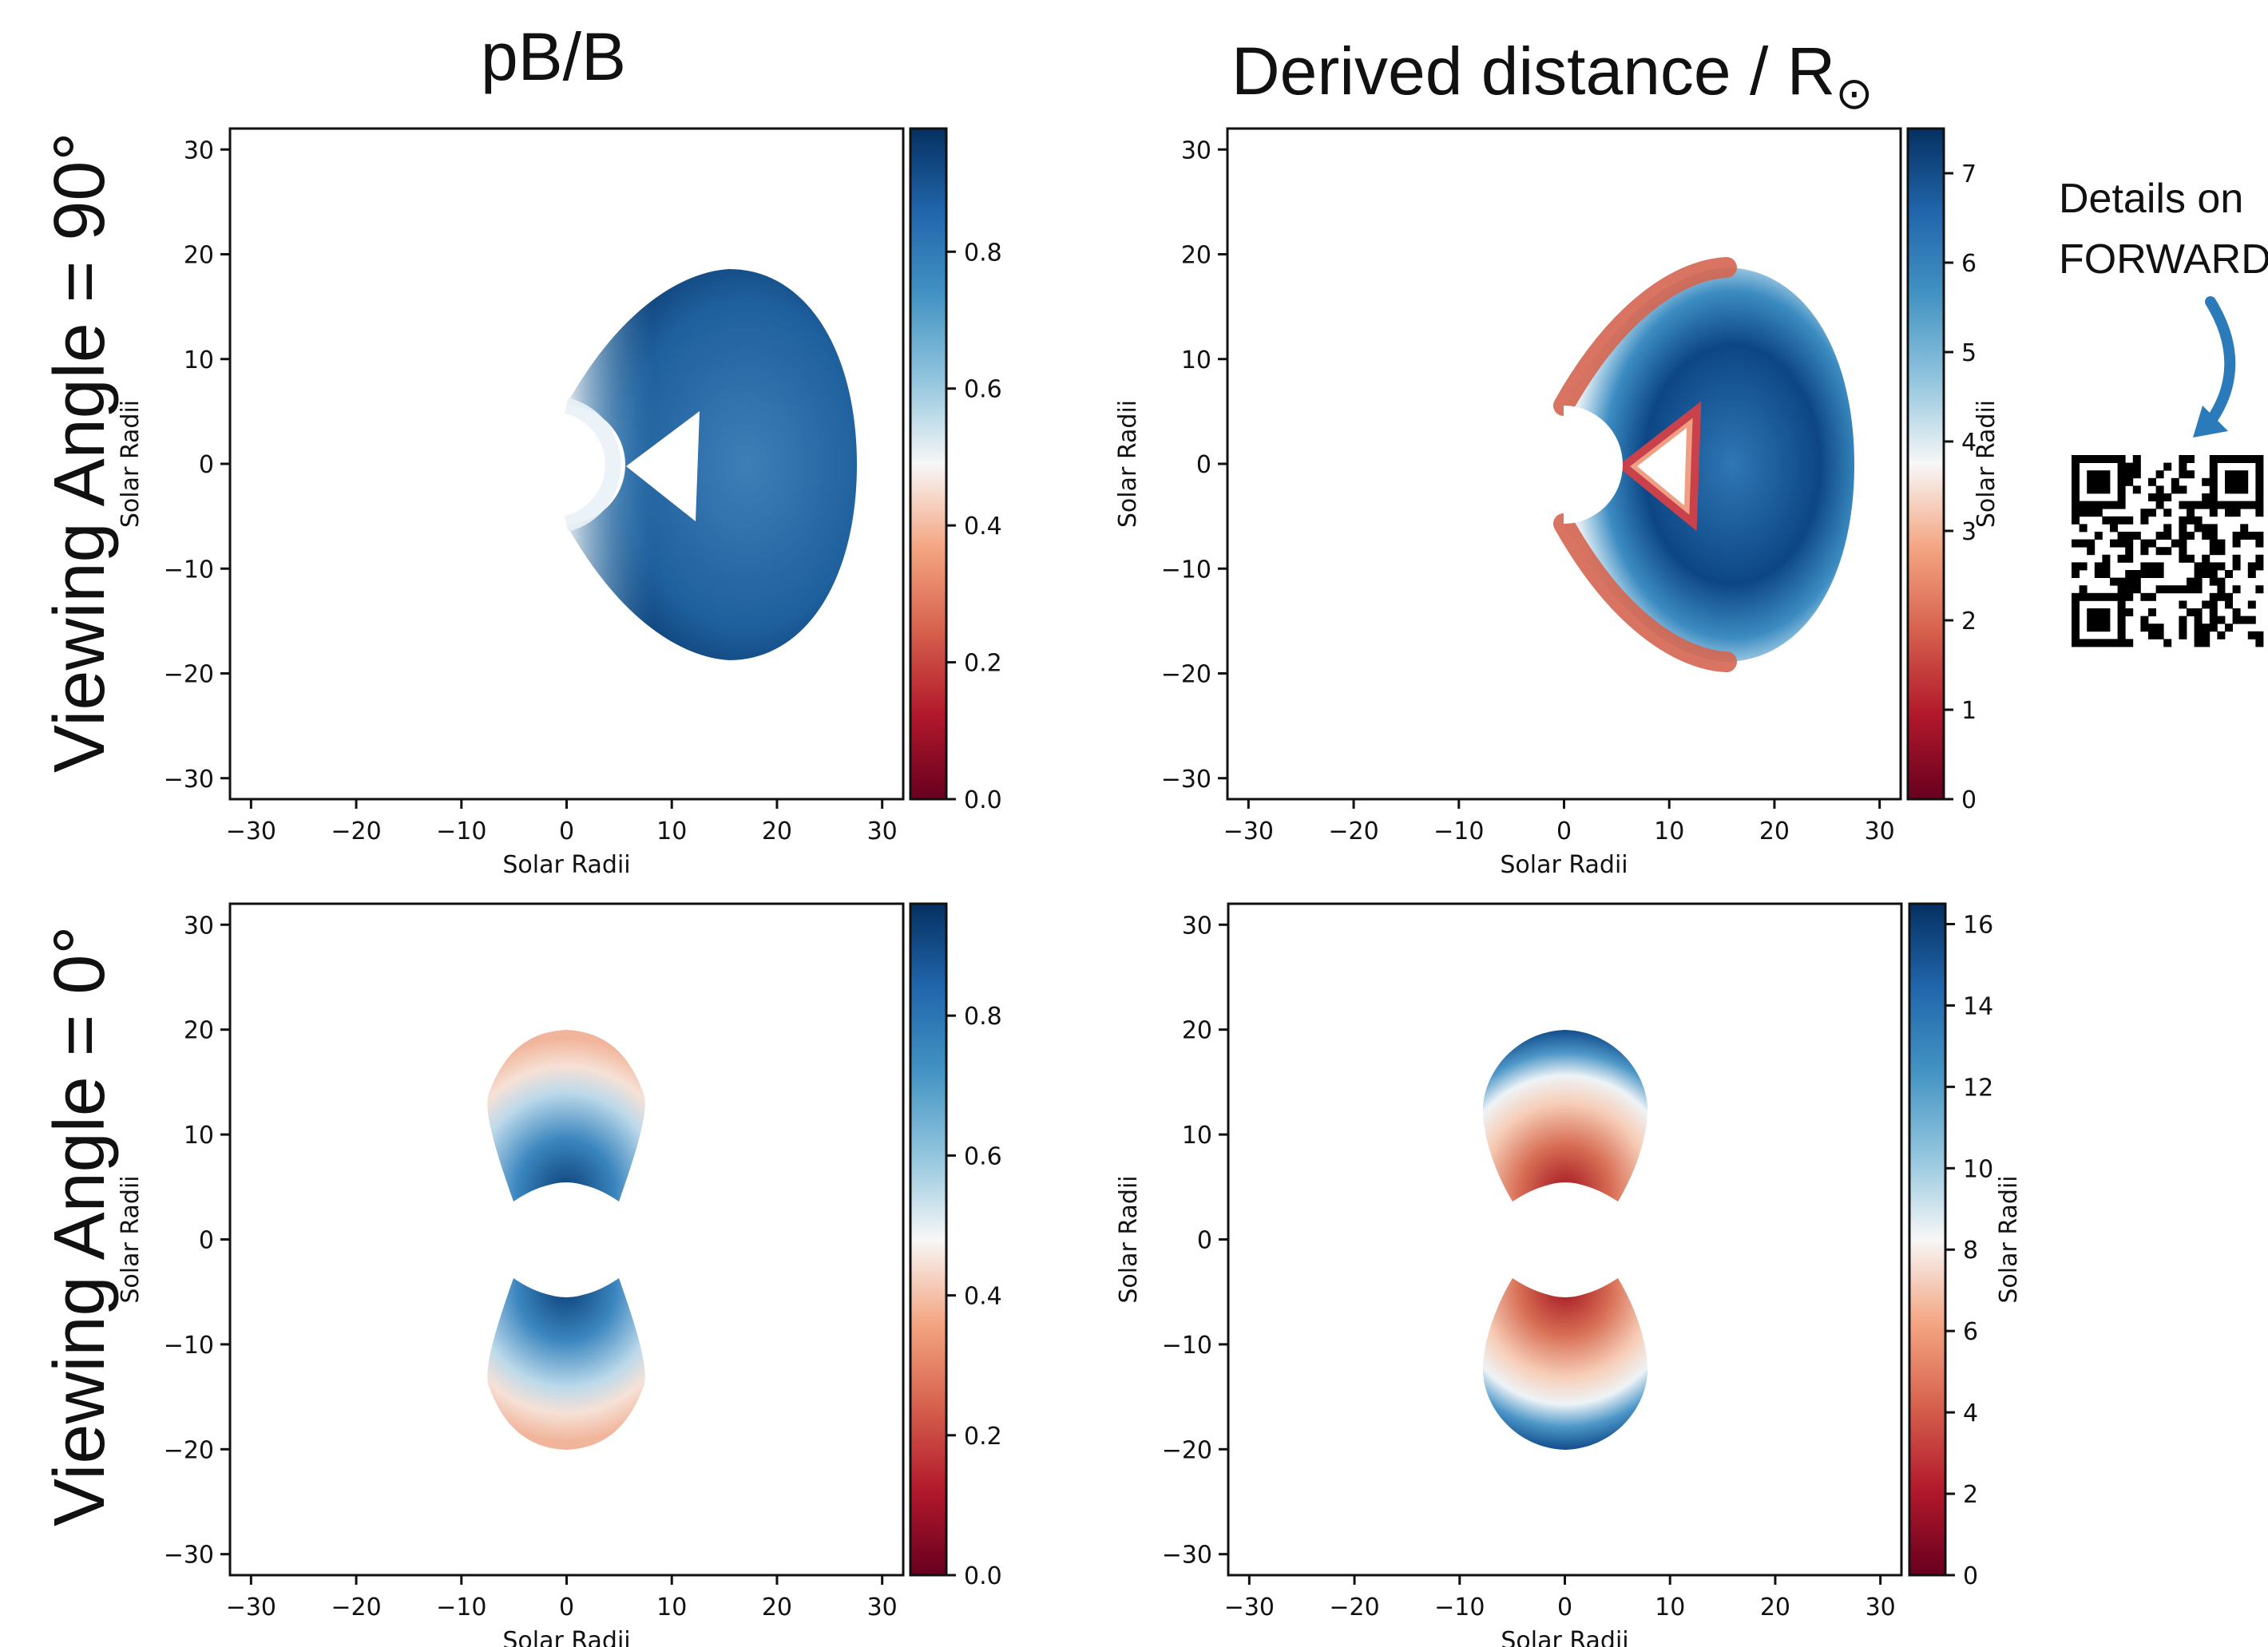  I want to click on lower-lobe, so click(566, 1364).